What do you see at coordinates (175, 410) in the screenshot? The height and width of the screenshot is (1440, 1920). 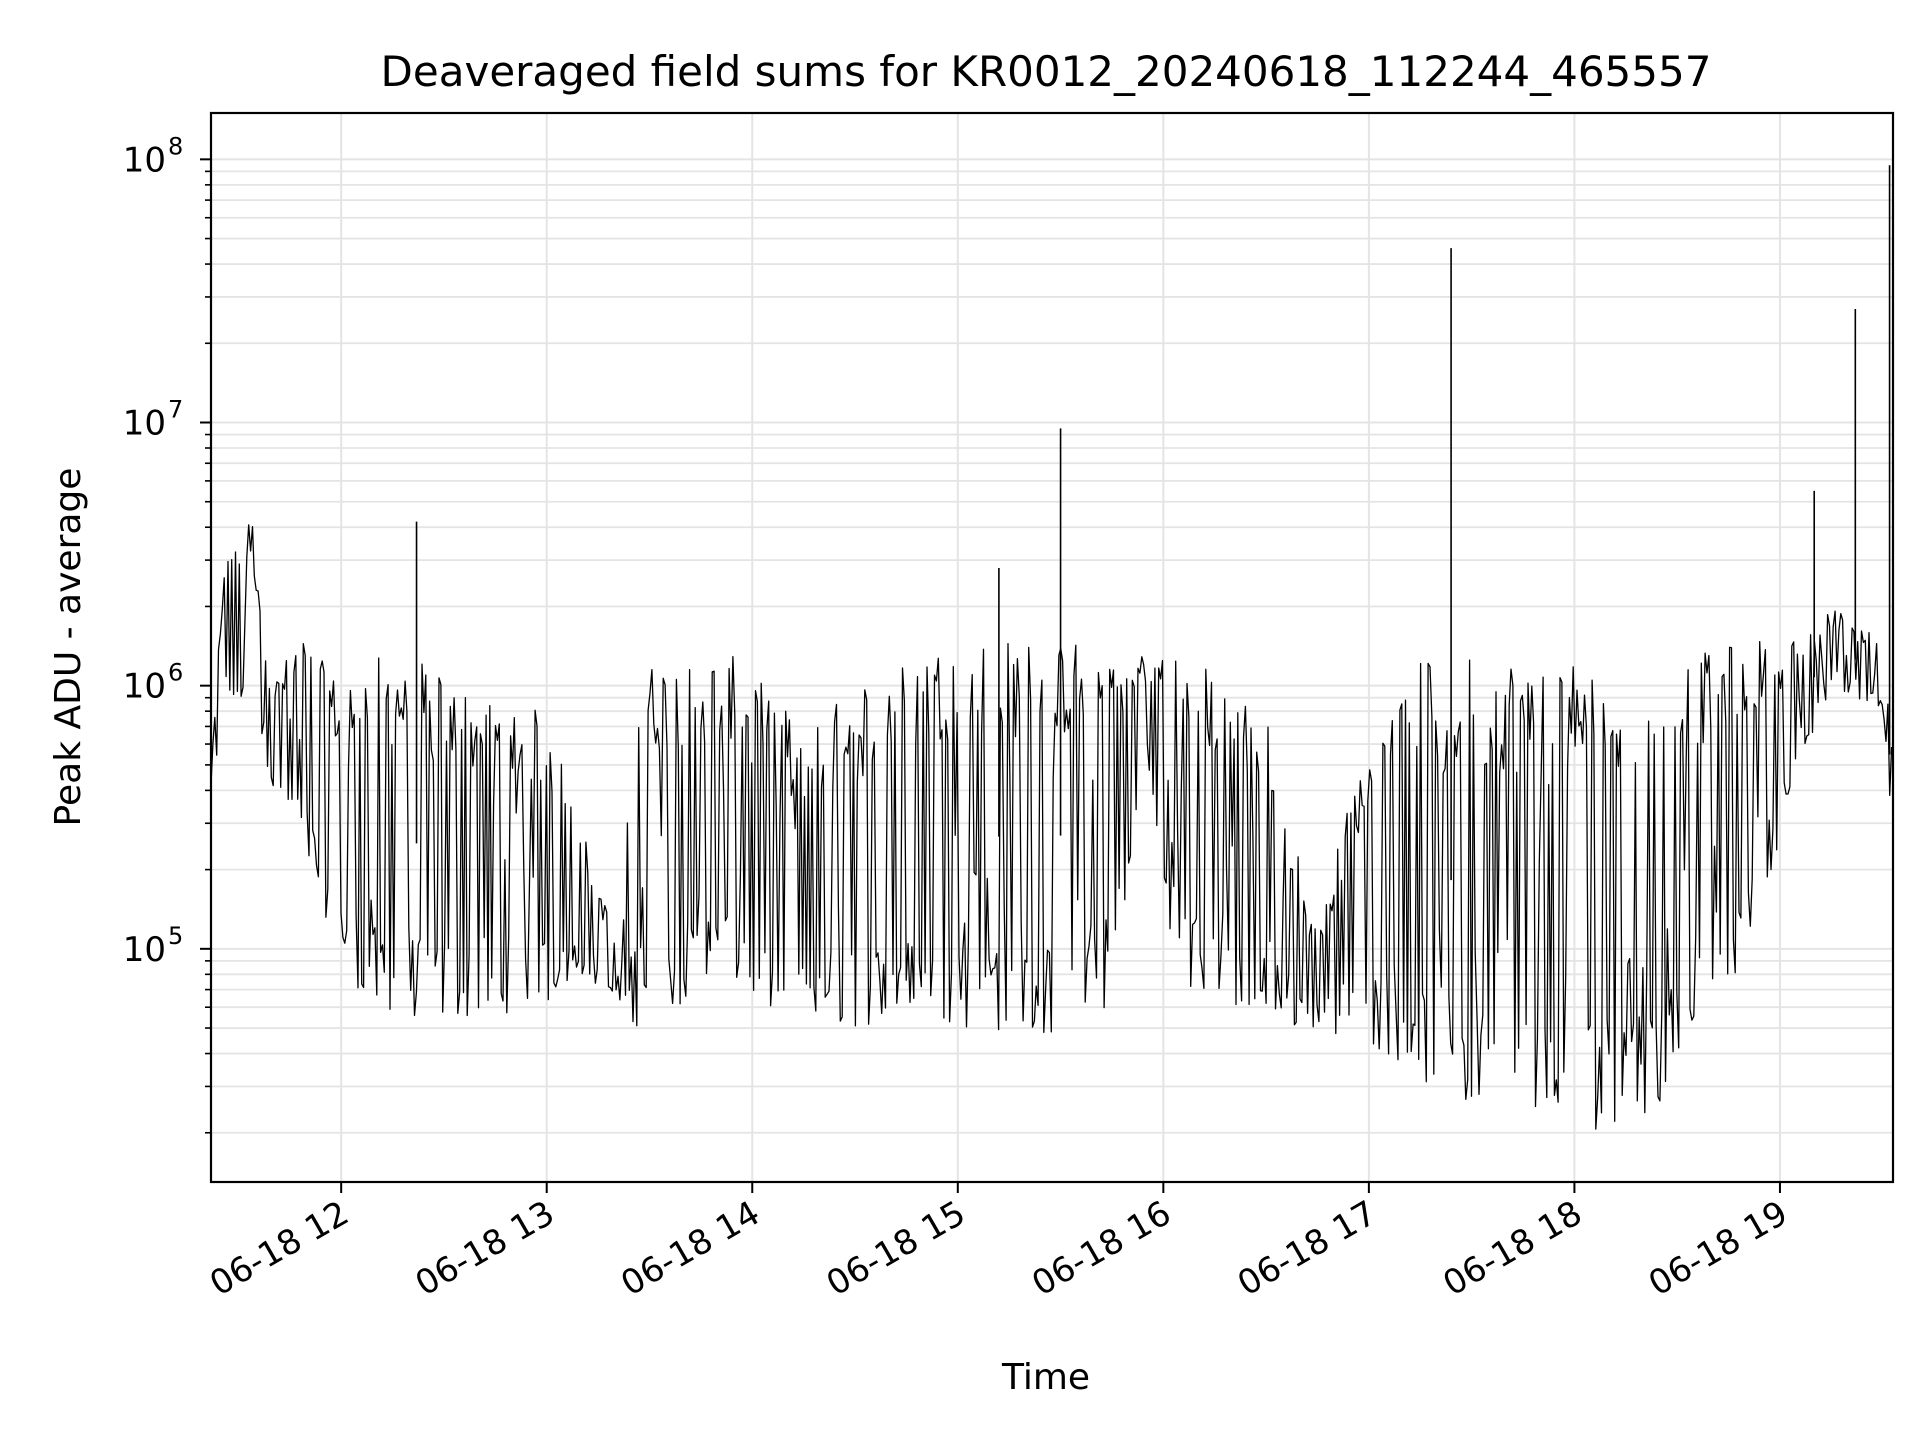 I see `y-tick-exponent: 7` at bounding box center [175, 410].